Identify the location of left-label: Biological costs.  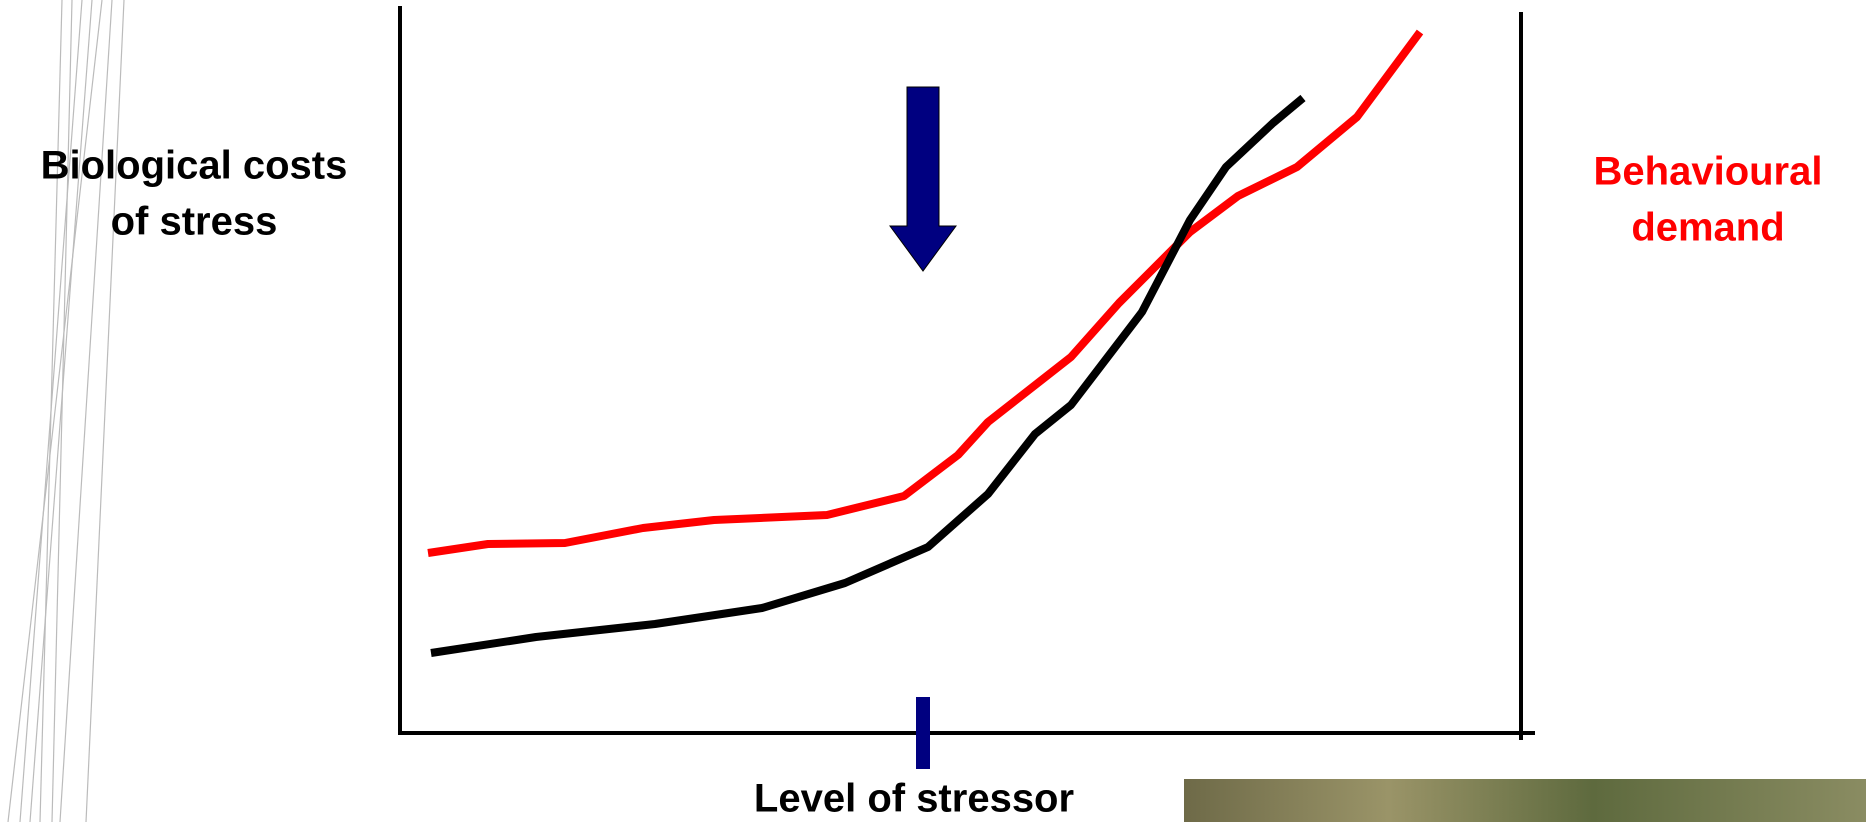
(194, 166).